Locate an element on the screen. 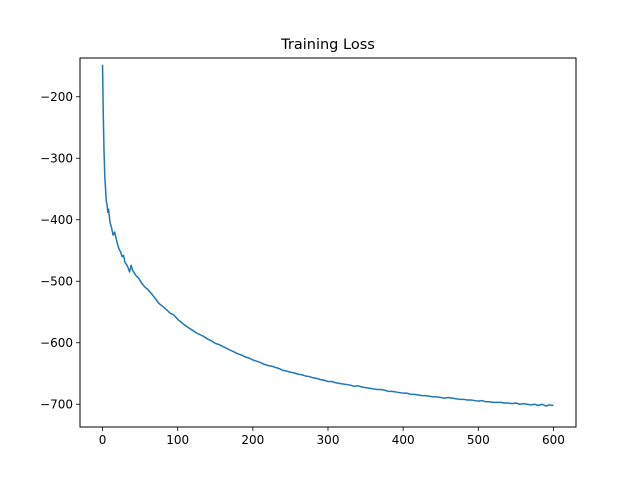  y-tick-label: −700 is located at coordinates (56, 405).